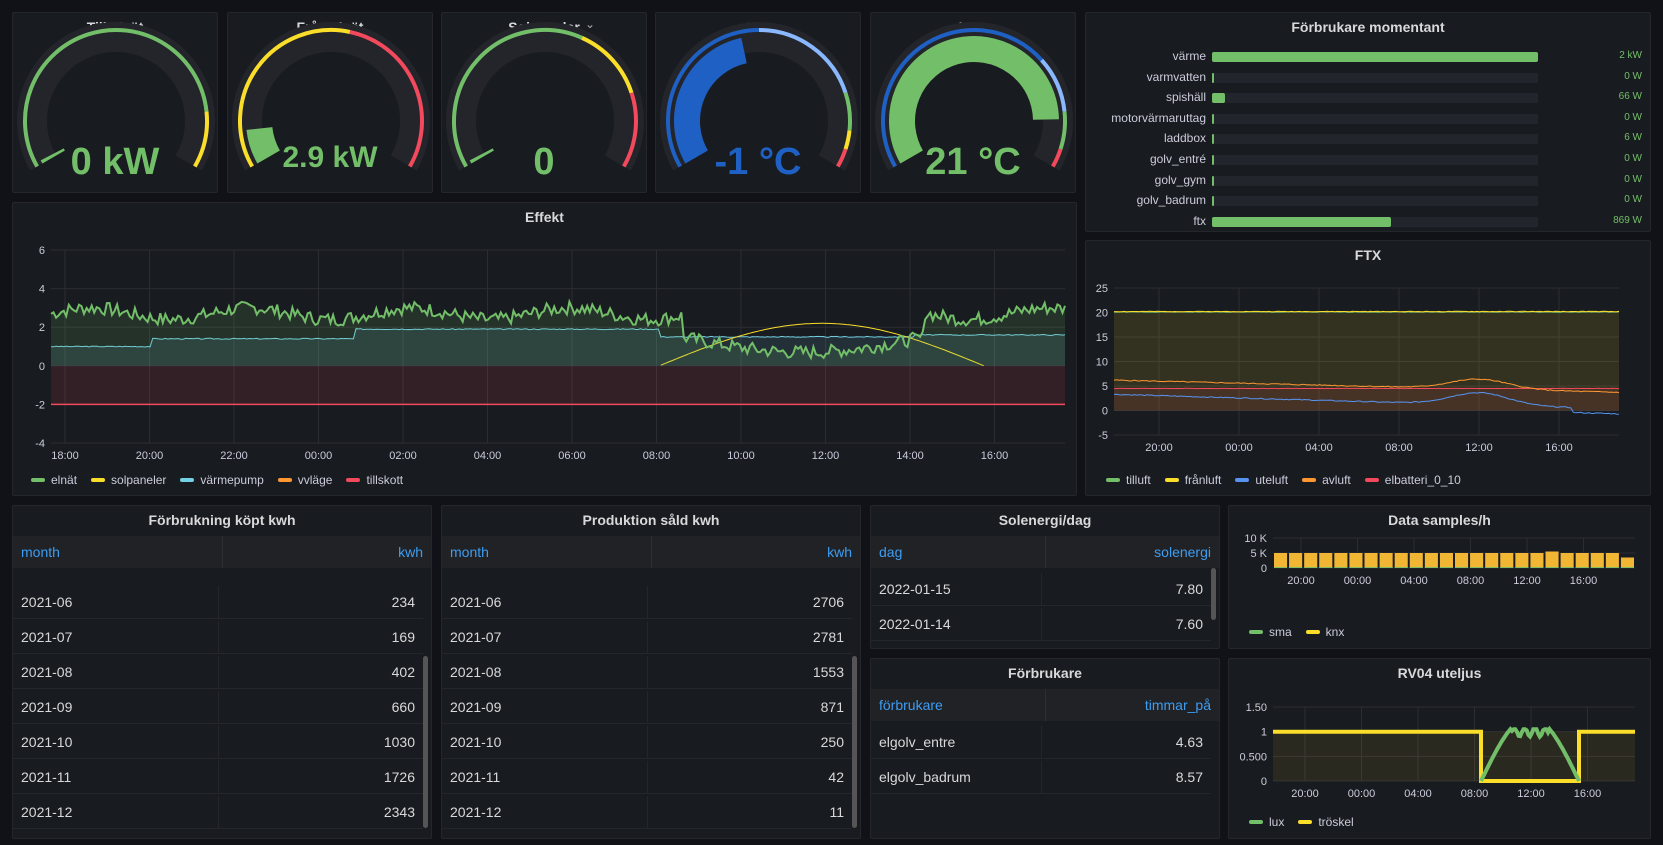 This screenshot has height=845, width=1663. What do you see at coordinates (139, 480) in the screenshot?
I see `legend-label: solpaneler` at bounding box center [139, 480].